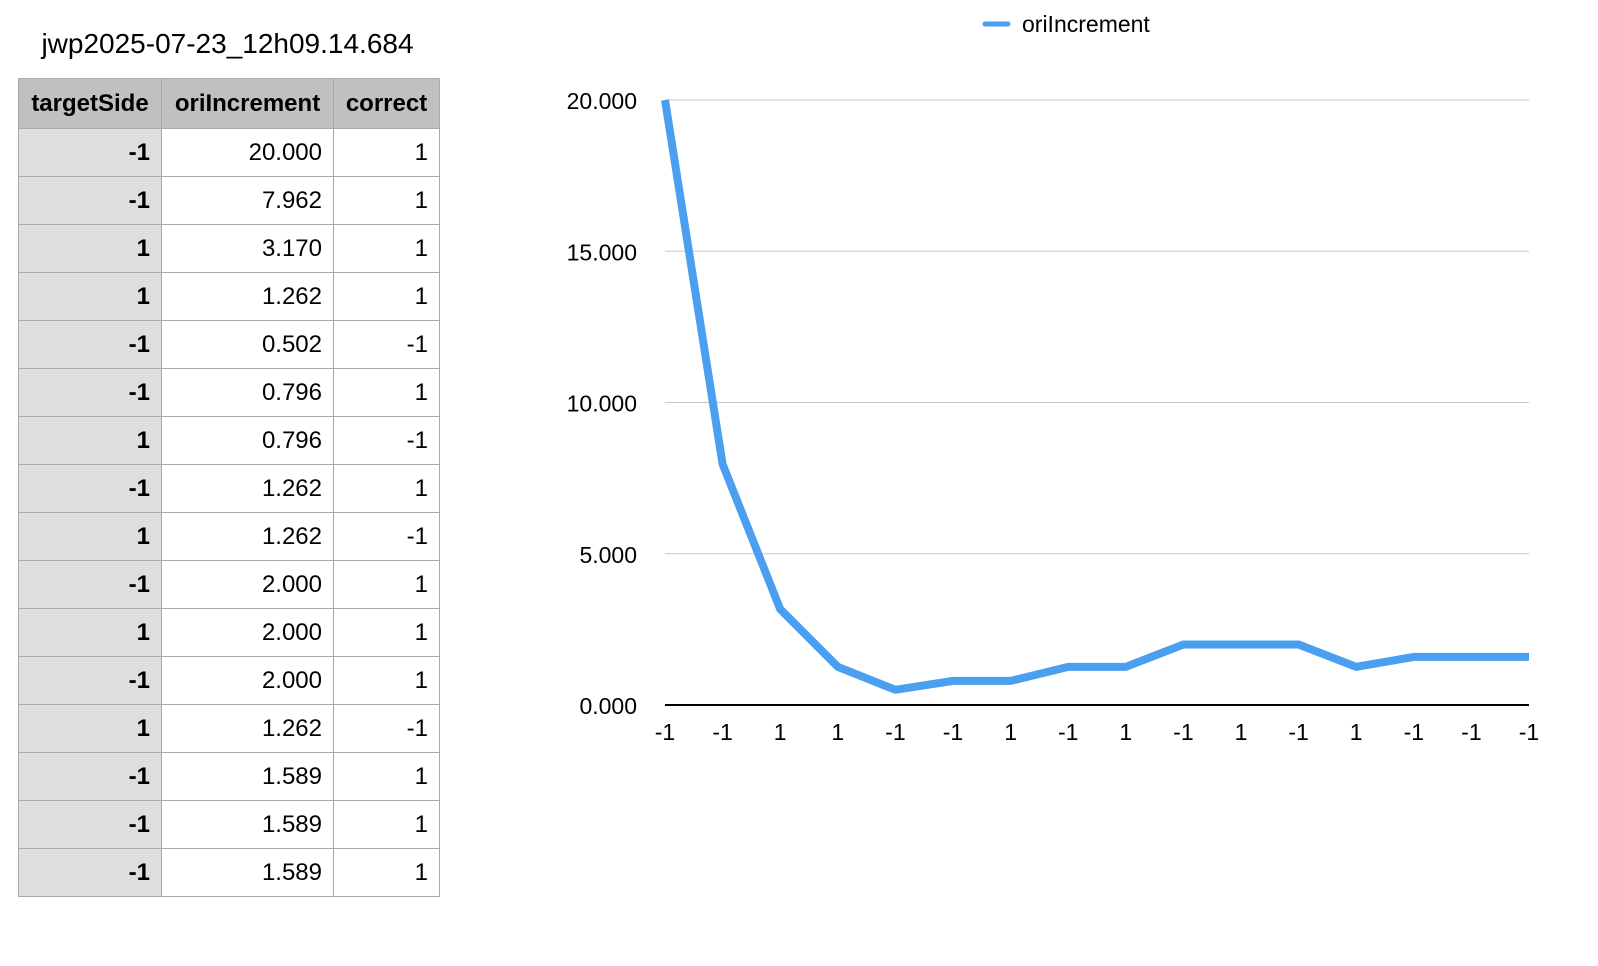  What do you see at coordinates (247, 344) in the screenshot?
I see `ori-increment-cell: 0.502` at bounding box center [247, 344].